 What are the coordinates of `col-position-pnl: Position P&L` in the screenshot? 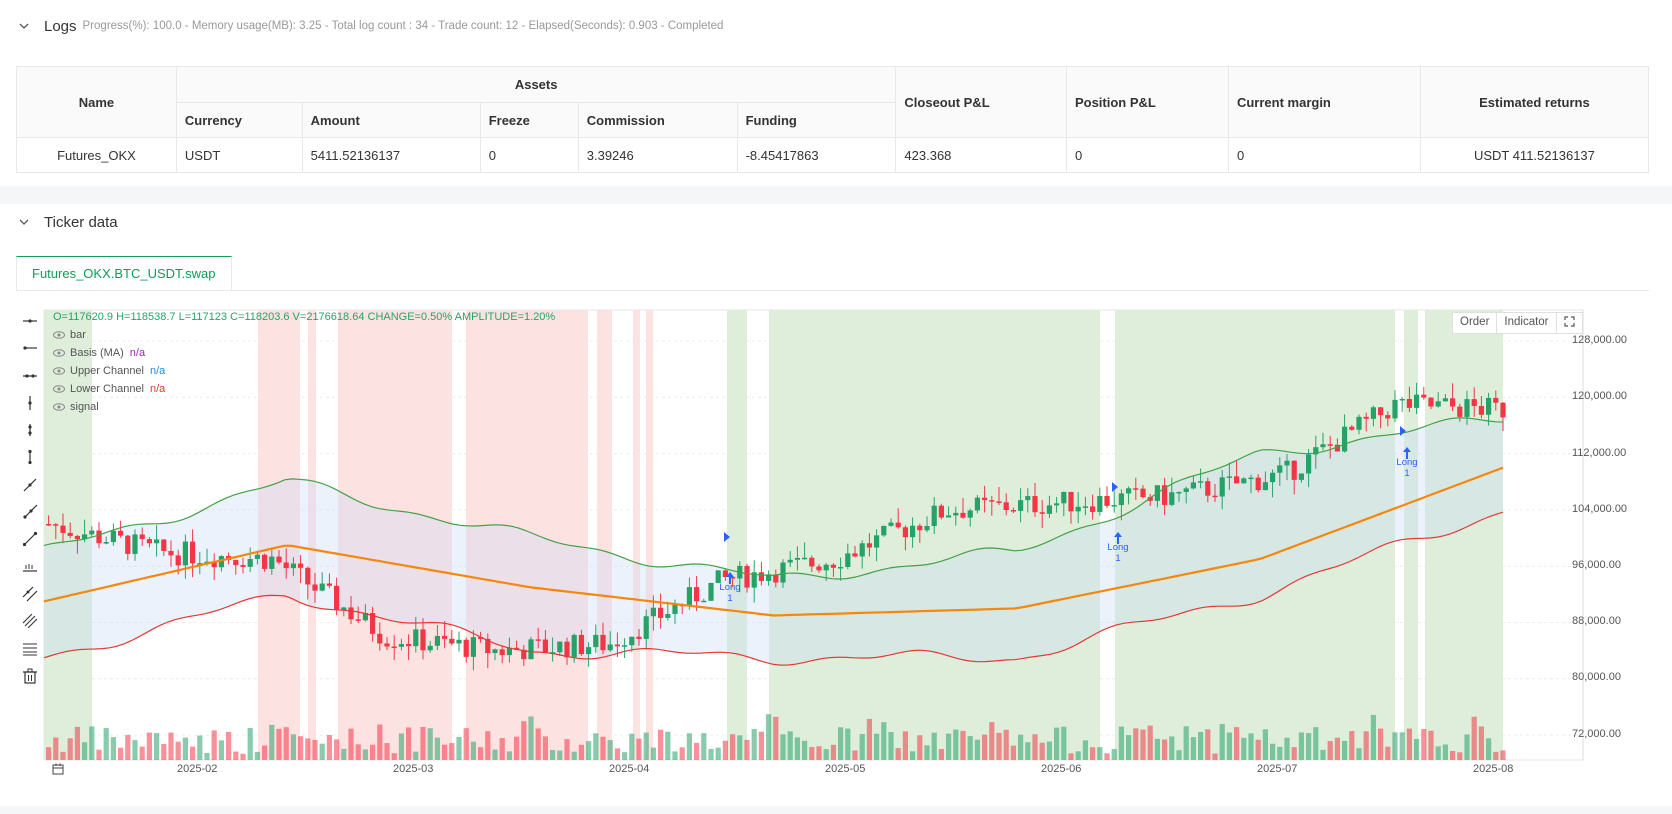 It's located at (1147, 102).